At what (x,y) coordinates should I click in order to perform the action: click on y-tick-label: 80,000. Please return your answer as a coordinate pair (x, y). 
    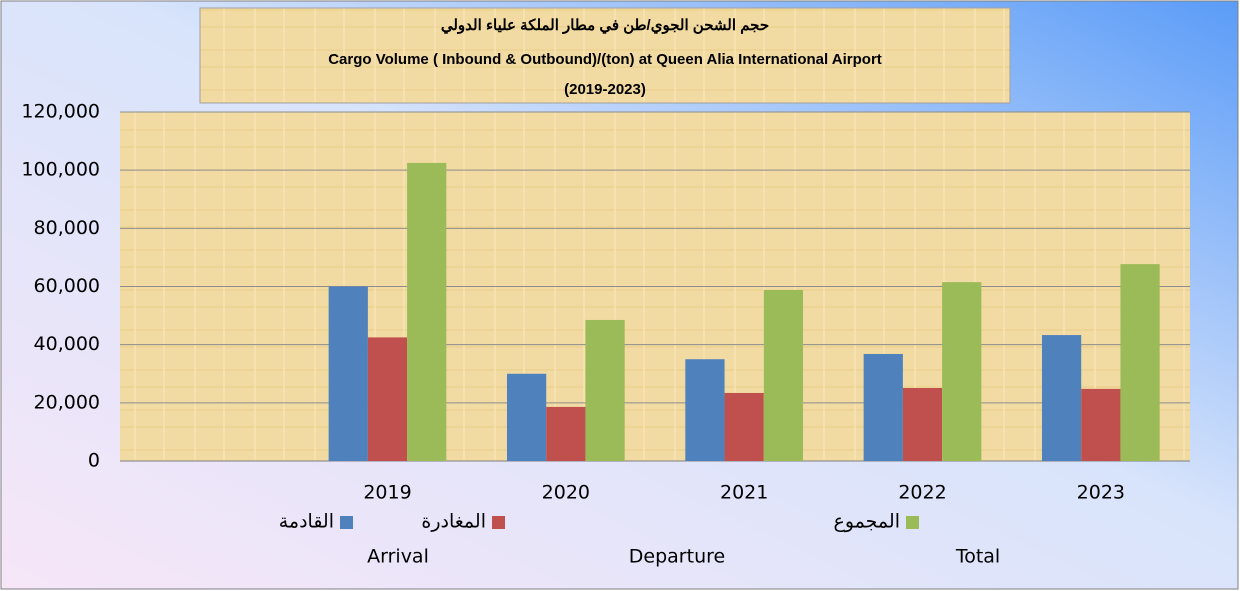
    Looking at the image, I should click on (67, 228).